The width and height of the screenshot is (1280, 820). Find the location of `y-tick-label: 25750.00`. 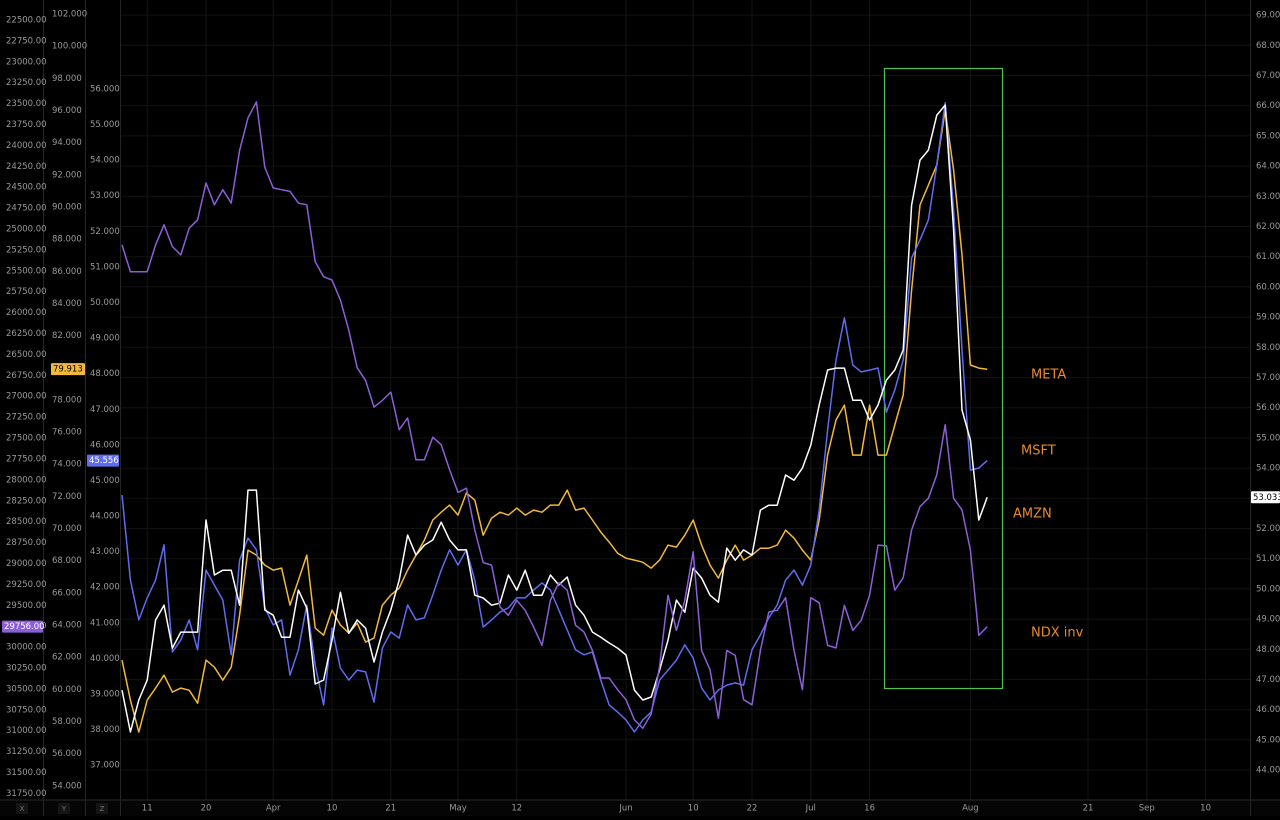

y-tick-label: 25750.00 is located at coordinates (26, 292).